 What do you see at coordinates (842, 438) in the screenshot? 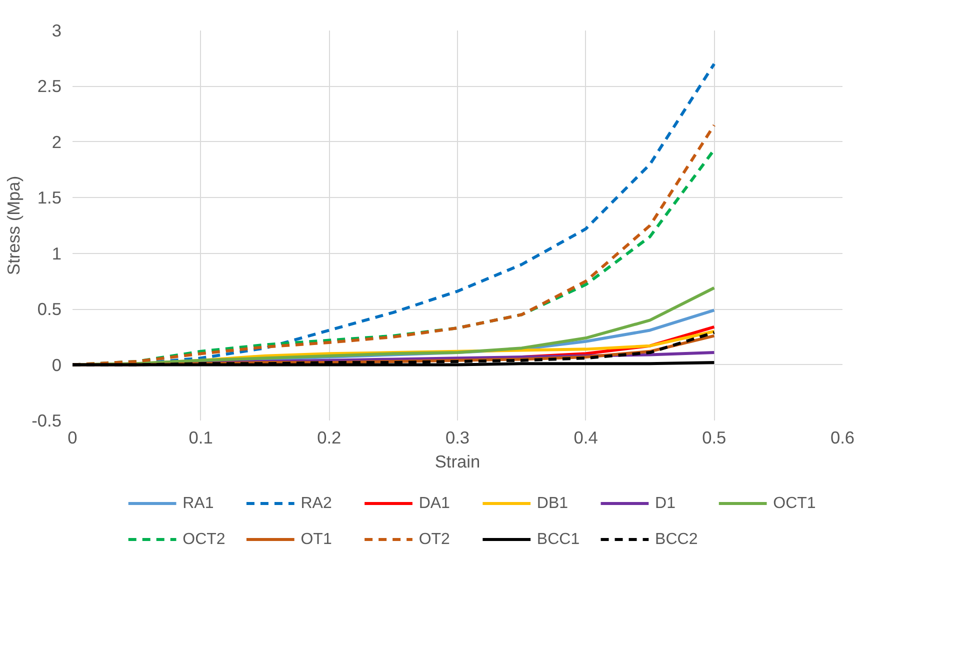
I see `x-tick-label: 0.6` at bounding box center [842, 438].